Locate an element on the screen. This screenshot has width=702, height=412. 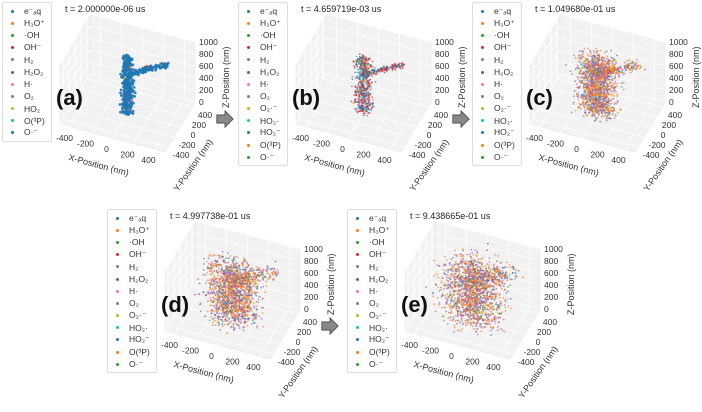
right-arrow-icon is located at coordinates (330, 326).